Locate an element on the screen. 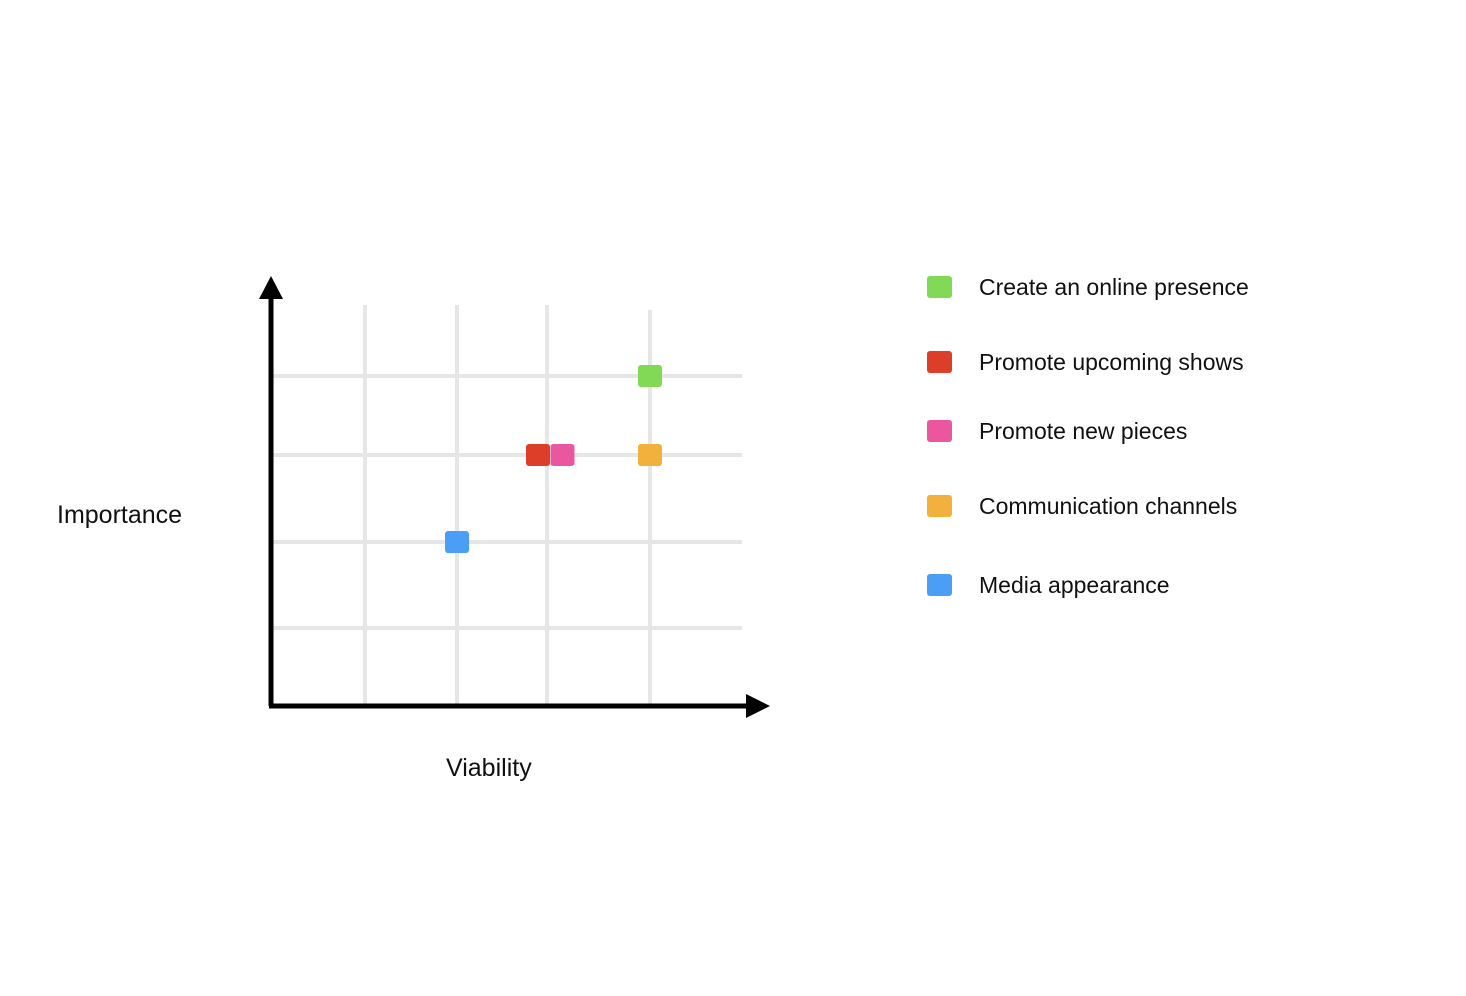  legend-label: Promote new pieces is located at coordinates (1083, 430).